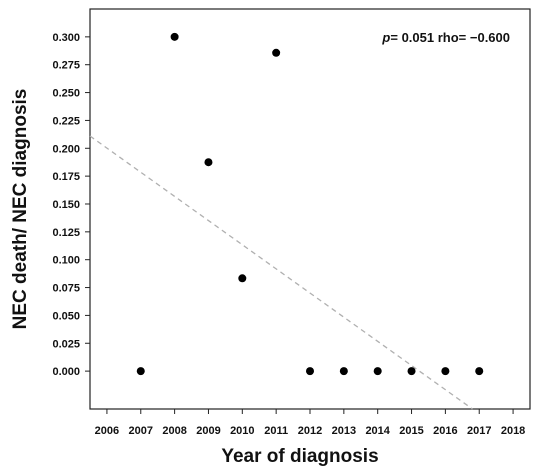 This screenshot has width=550, height=474. What do you see at coordinates (107, 431) in the screenshot?
I see `x-tick-label: 2006` at bounding box center [107, 431].